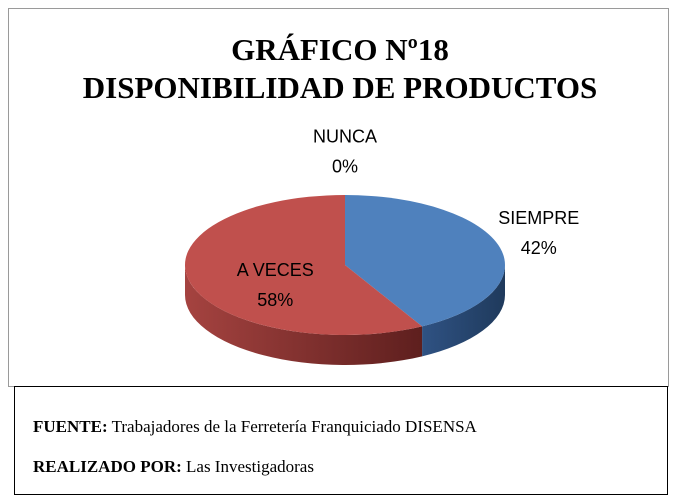 The width and height of the screenshot is (673, 499). What do you see at coordinates (340, 68) in the screenshot?
I see `chart-title: GRÁFICO Nº18 DISPONIBILIDAD DE PRODUCTOS` at bounding box center [340, 68].